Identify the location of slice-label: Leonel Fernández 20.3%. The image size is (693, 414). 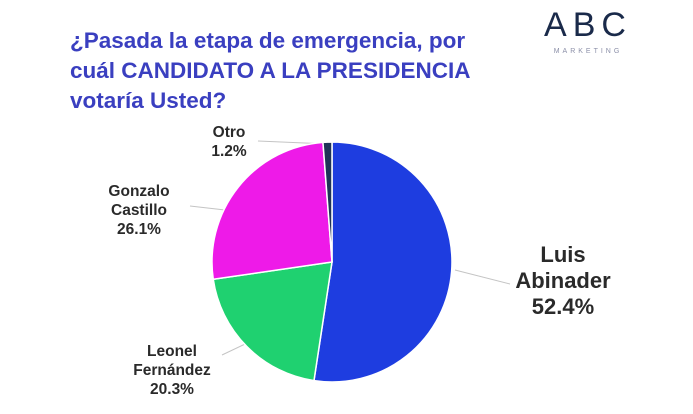
(172, 370).